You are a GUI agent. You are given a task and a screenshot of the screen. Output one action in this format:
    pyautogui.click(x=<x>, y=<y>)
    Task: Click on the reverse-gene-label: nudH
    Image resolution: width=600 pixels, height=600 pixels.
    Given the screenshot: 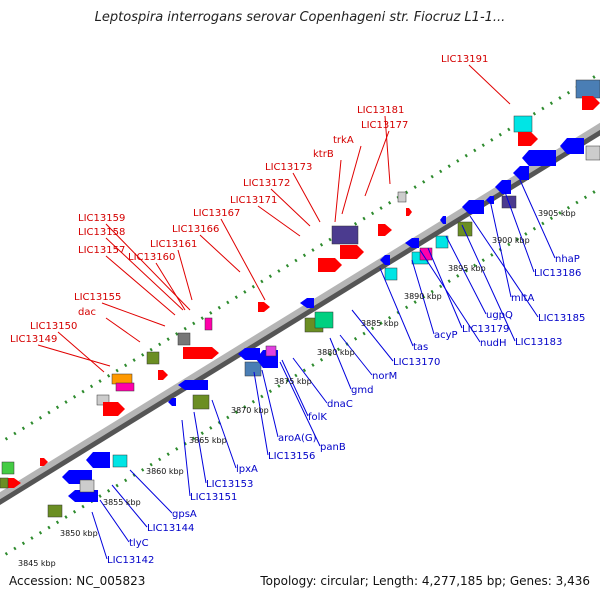 What is the action you would take?
    pyautogui.click(x=493, y=343)
    